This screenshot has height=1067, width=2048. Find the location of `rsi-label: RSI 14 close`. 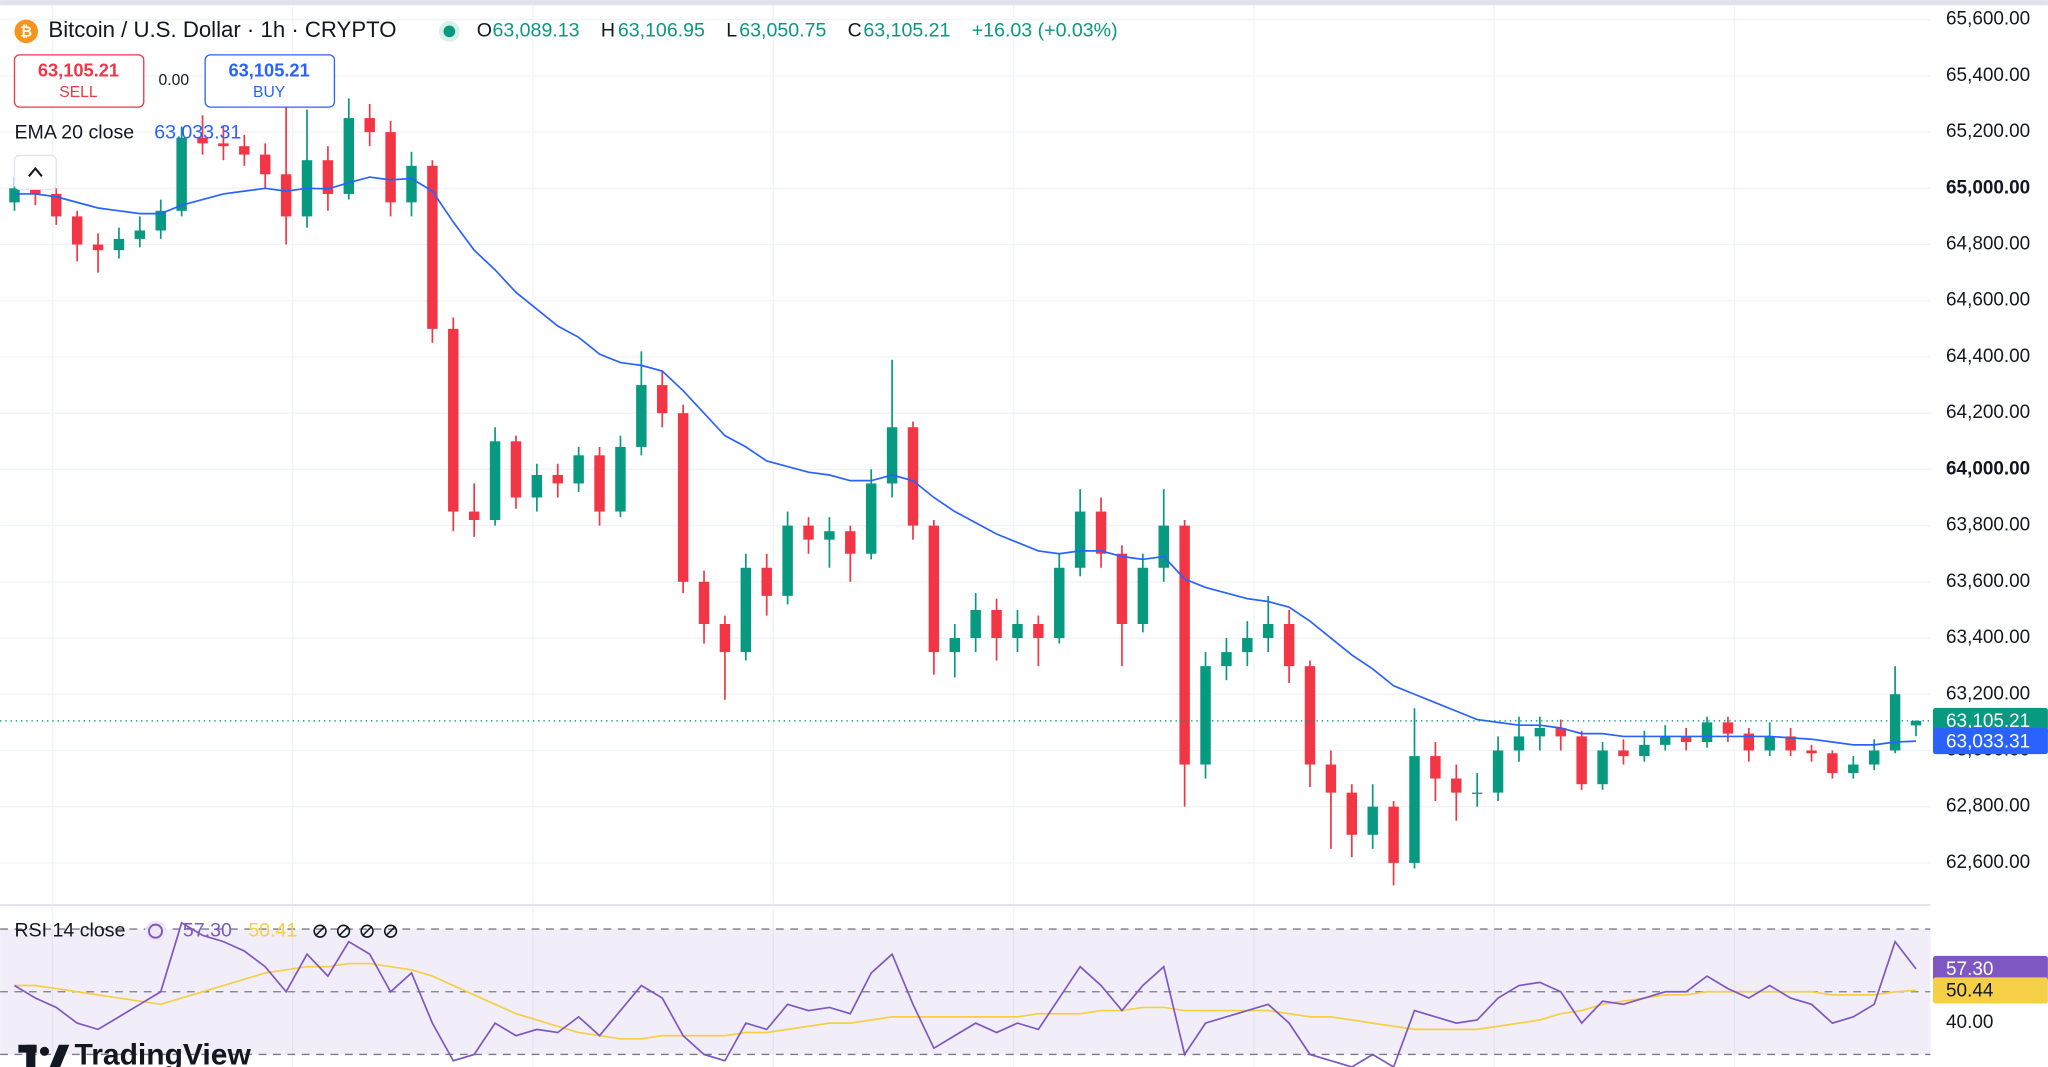

rsi-label: RSI 14 close is located at coordinates (69, 930).